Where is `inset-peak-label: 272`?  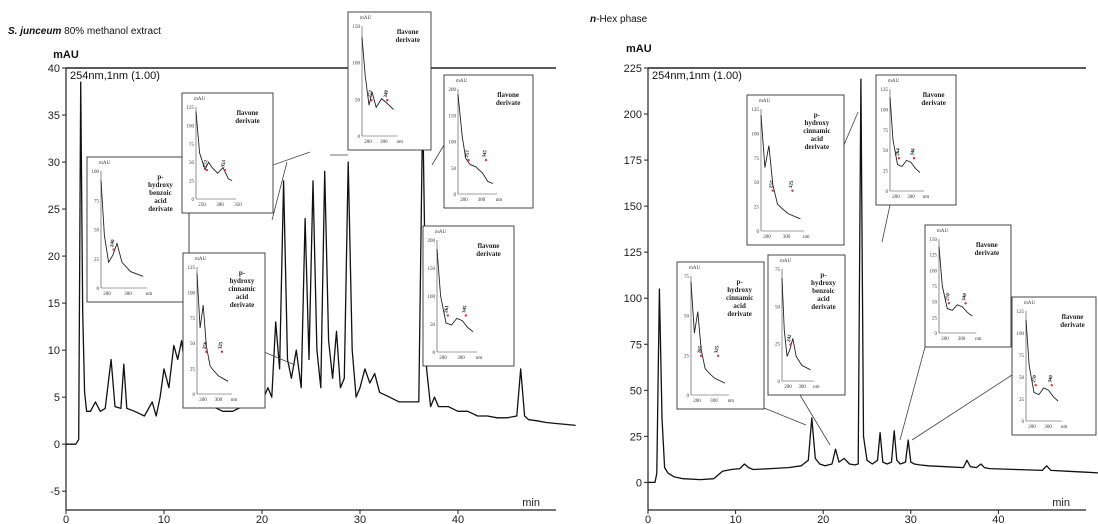 inset-peak-label: 272 is located at coordinates (371, 93).